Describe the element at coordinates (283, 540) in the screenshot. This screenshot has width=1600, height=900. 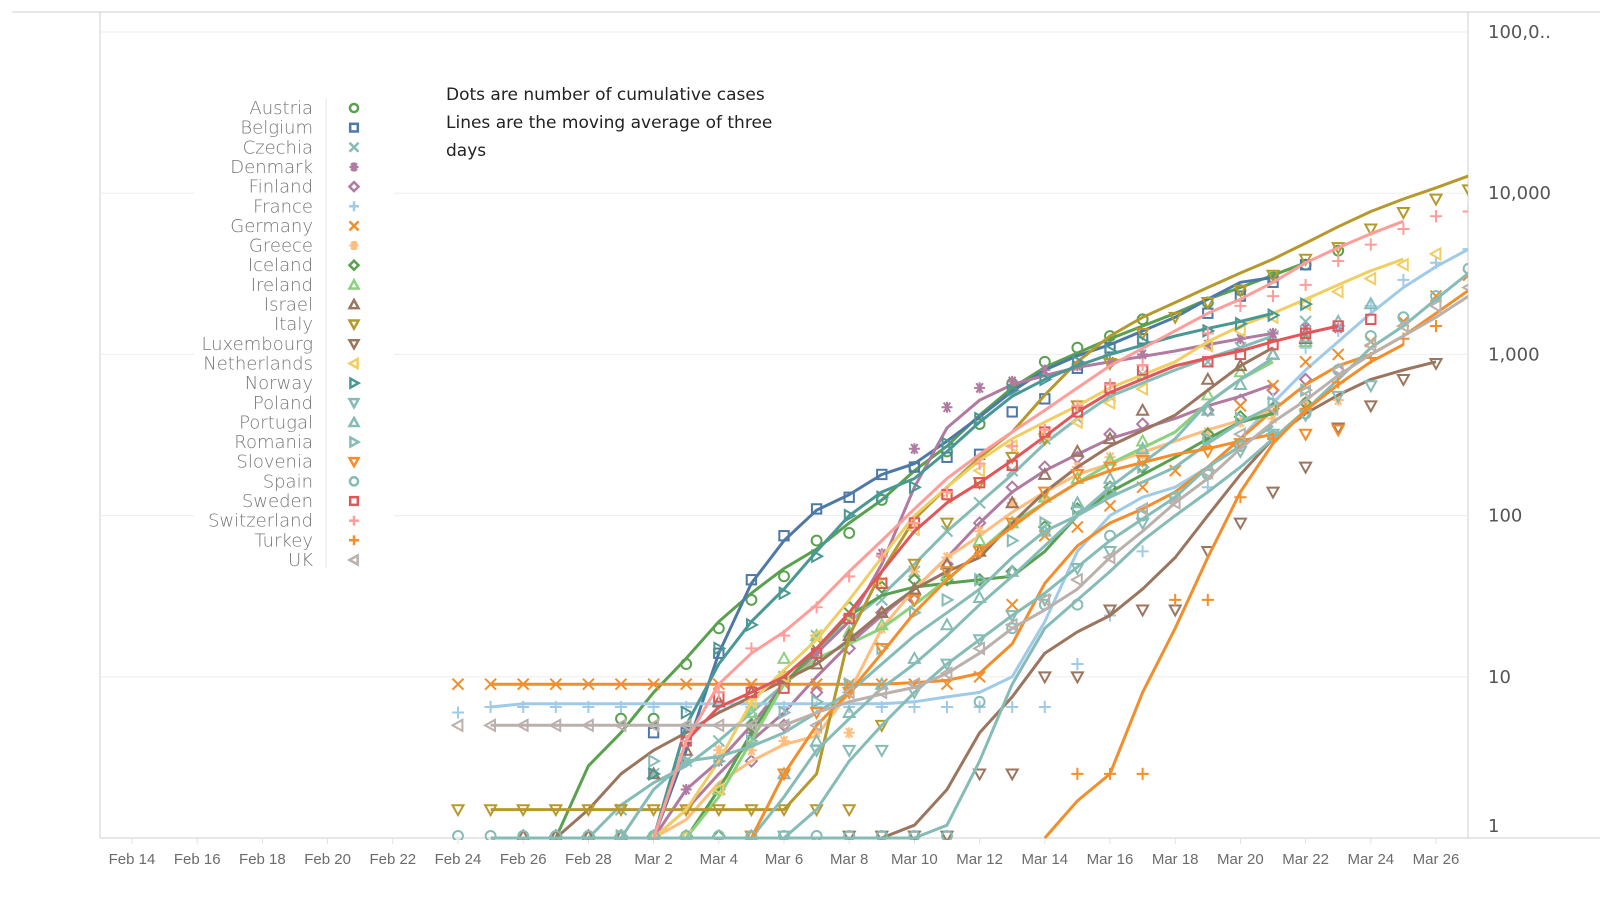
I see `legend-label: Turkey` at that location.